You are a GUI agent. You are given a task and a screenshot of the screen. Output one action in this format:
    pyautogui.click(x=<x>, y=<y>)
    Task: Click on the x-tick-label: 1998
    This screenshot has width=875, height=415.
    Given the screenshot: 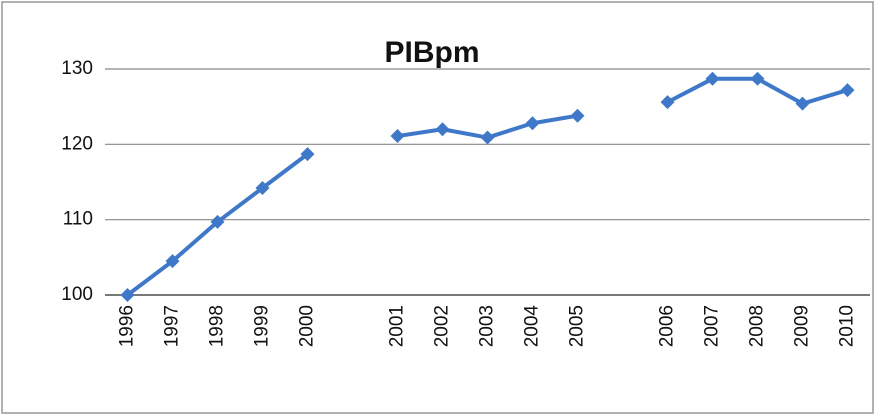 What is the action you would take?
    pyautogui.click(x=217, y=326)
    